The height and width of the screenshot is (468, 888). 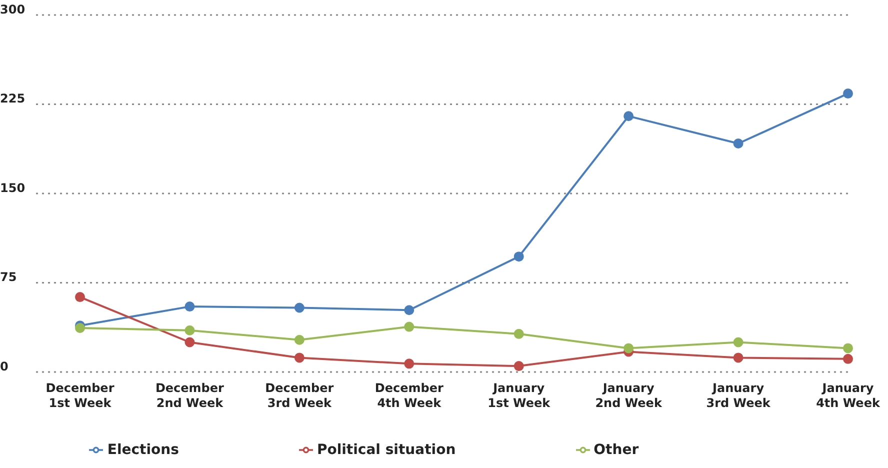 I want to click on x-tick-label: January 3rd Week, so click(x=739, y=395).